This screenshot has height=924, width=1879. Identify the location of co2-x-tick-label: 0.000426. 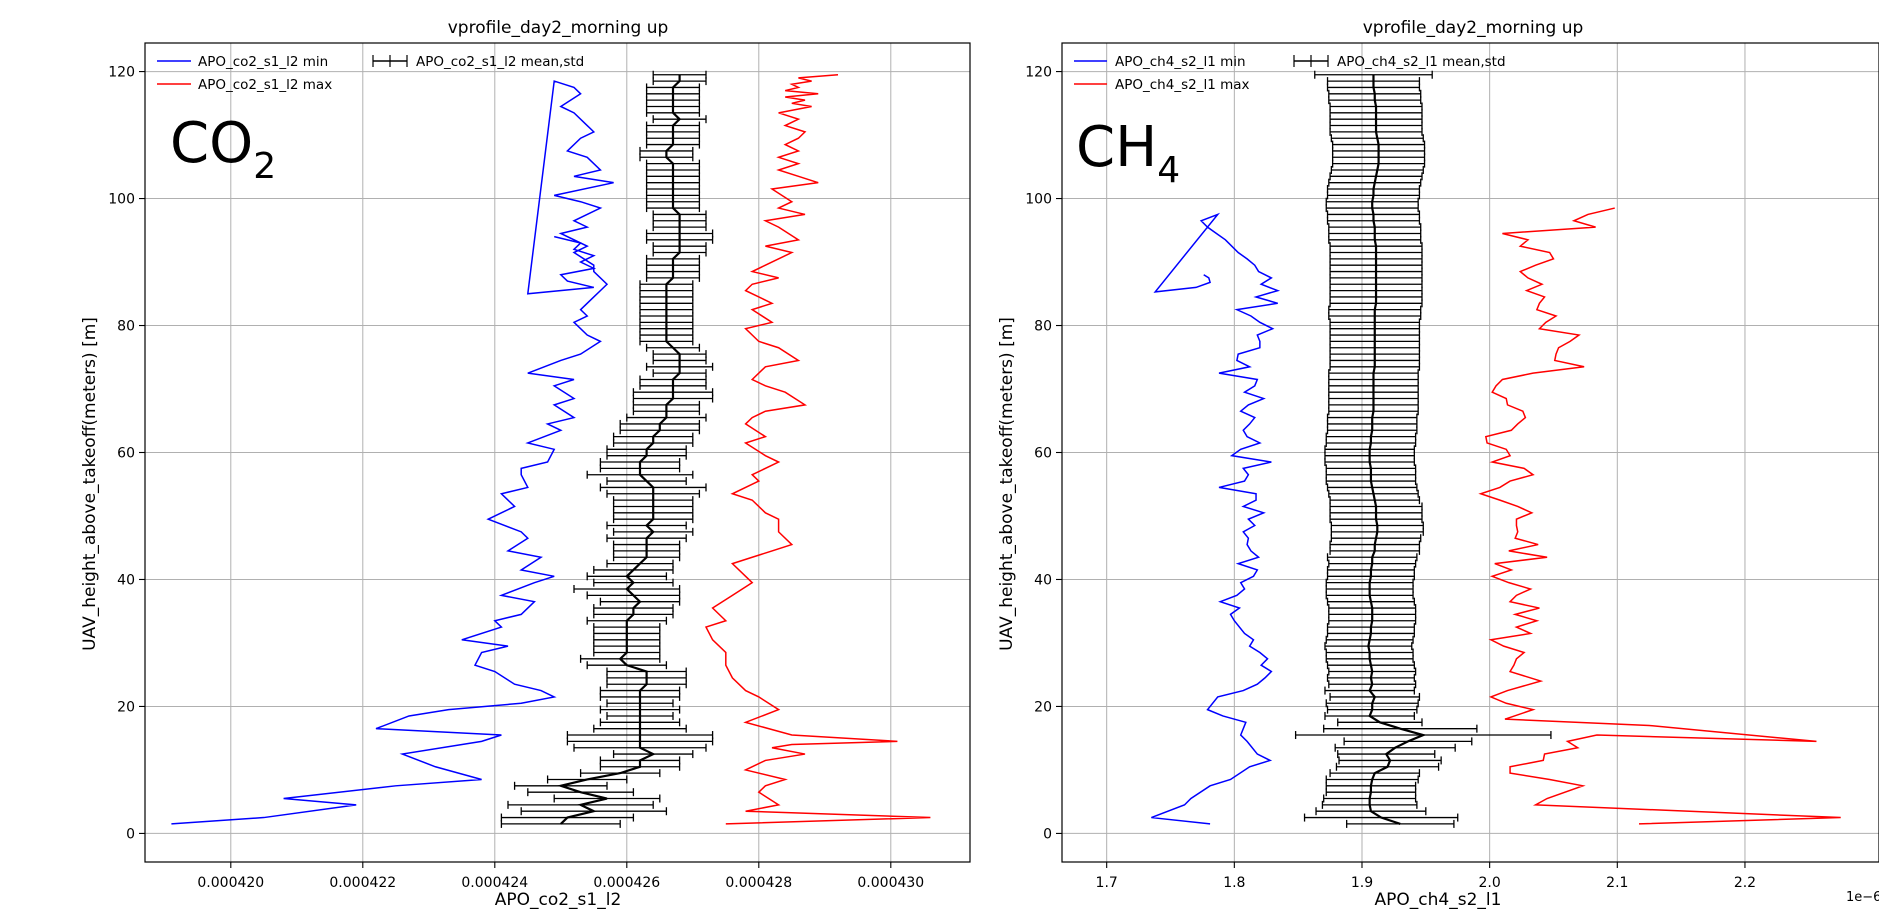
(626, 883).